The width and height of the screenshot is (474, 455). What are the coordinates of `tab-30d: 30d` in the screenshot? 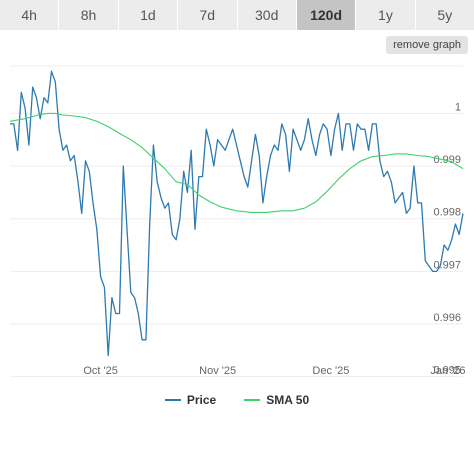 It's located at (267, 15).